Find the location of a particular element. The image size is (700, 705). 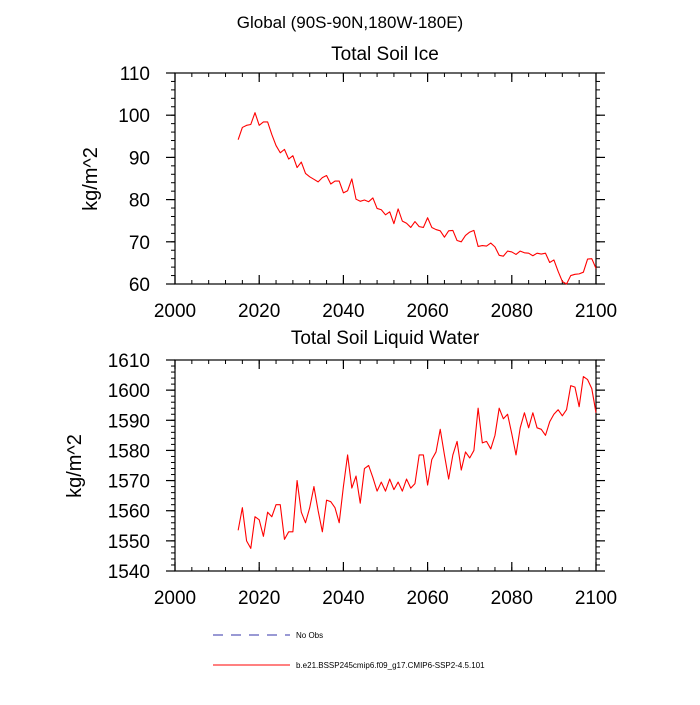

y-tick-label: 110 is located at coordinates (135, 74).